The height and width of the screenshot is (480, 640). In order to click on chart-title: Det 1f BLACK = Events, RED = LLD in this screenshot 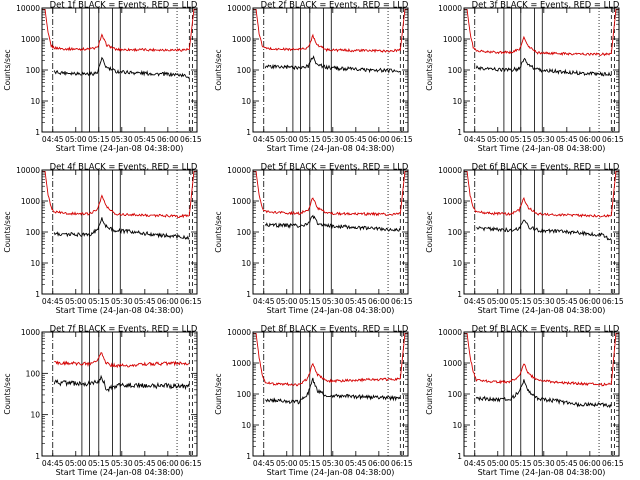, I will do `click(124, 5)`.